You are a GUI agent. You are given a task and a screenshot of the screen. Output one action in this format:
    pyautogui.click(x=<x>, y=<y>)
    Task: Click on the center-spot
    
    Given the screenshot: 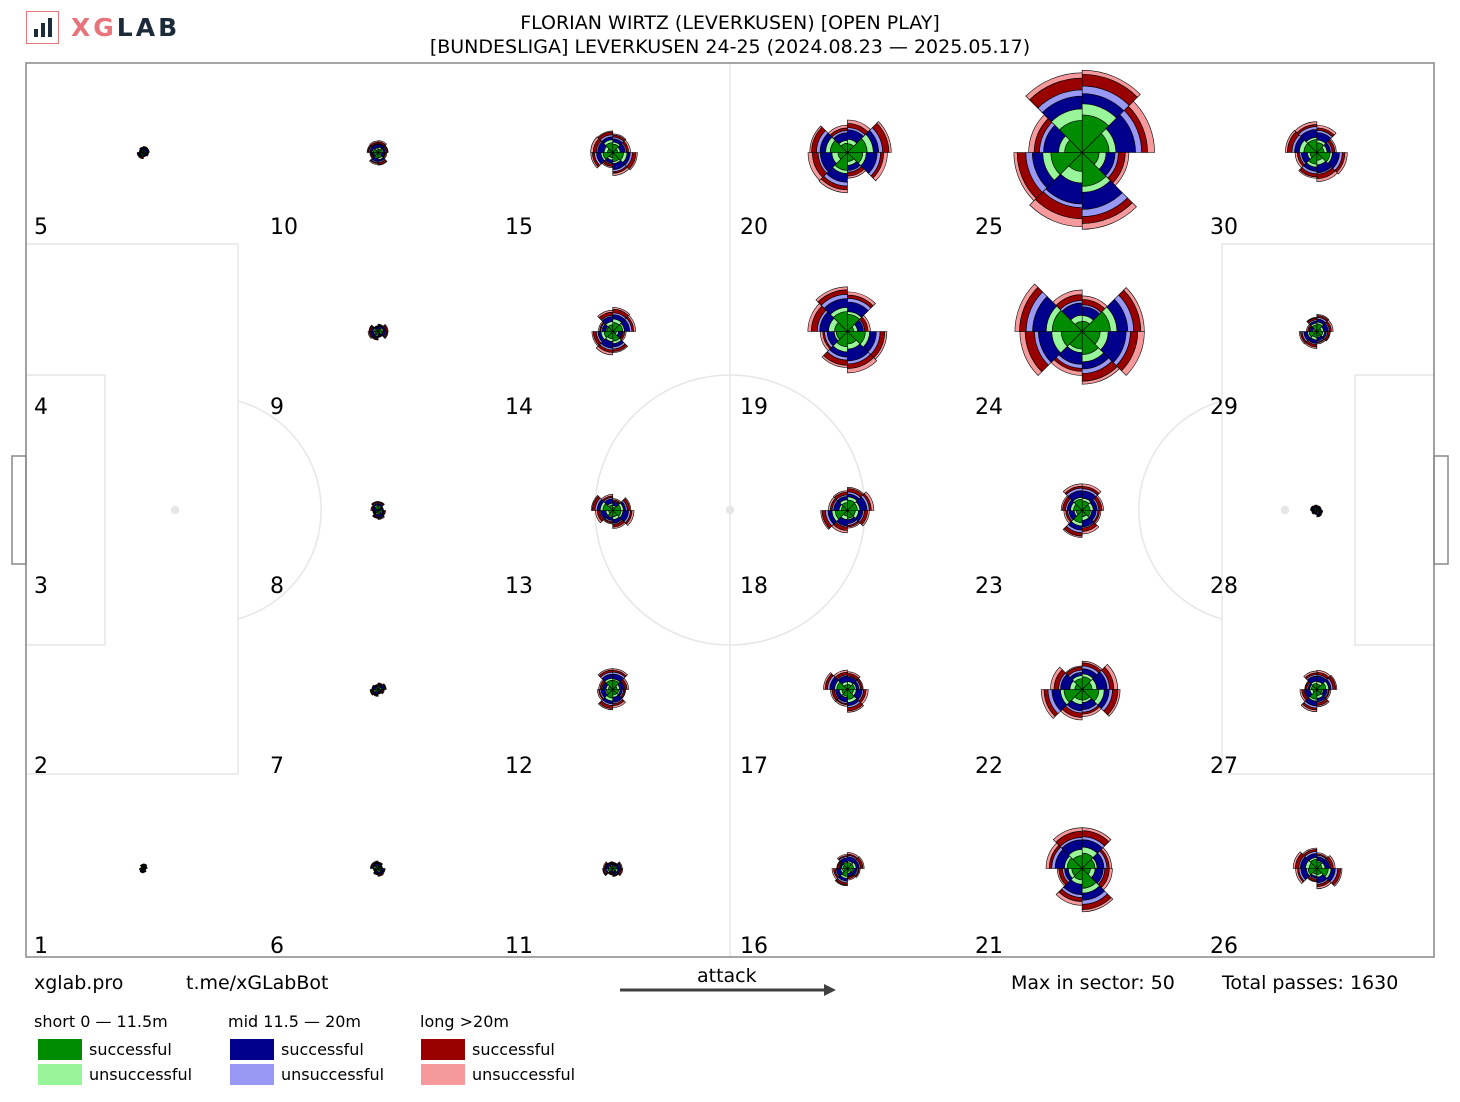 What is the action you would take?
    pyautogui.click(x=730, y=510)
    